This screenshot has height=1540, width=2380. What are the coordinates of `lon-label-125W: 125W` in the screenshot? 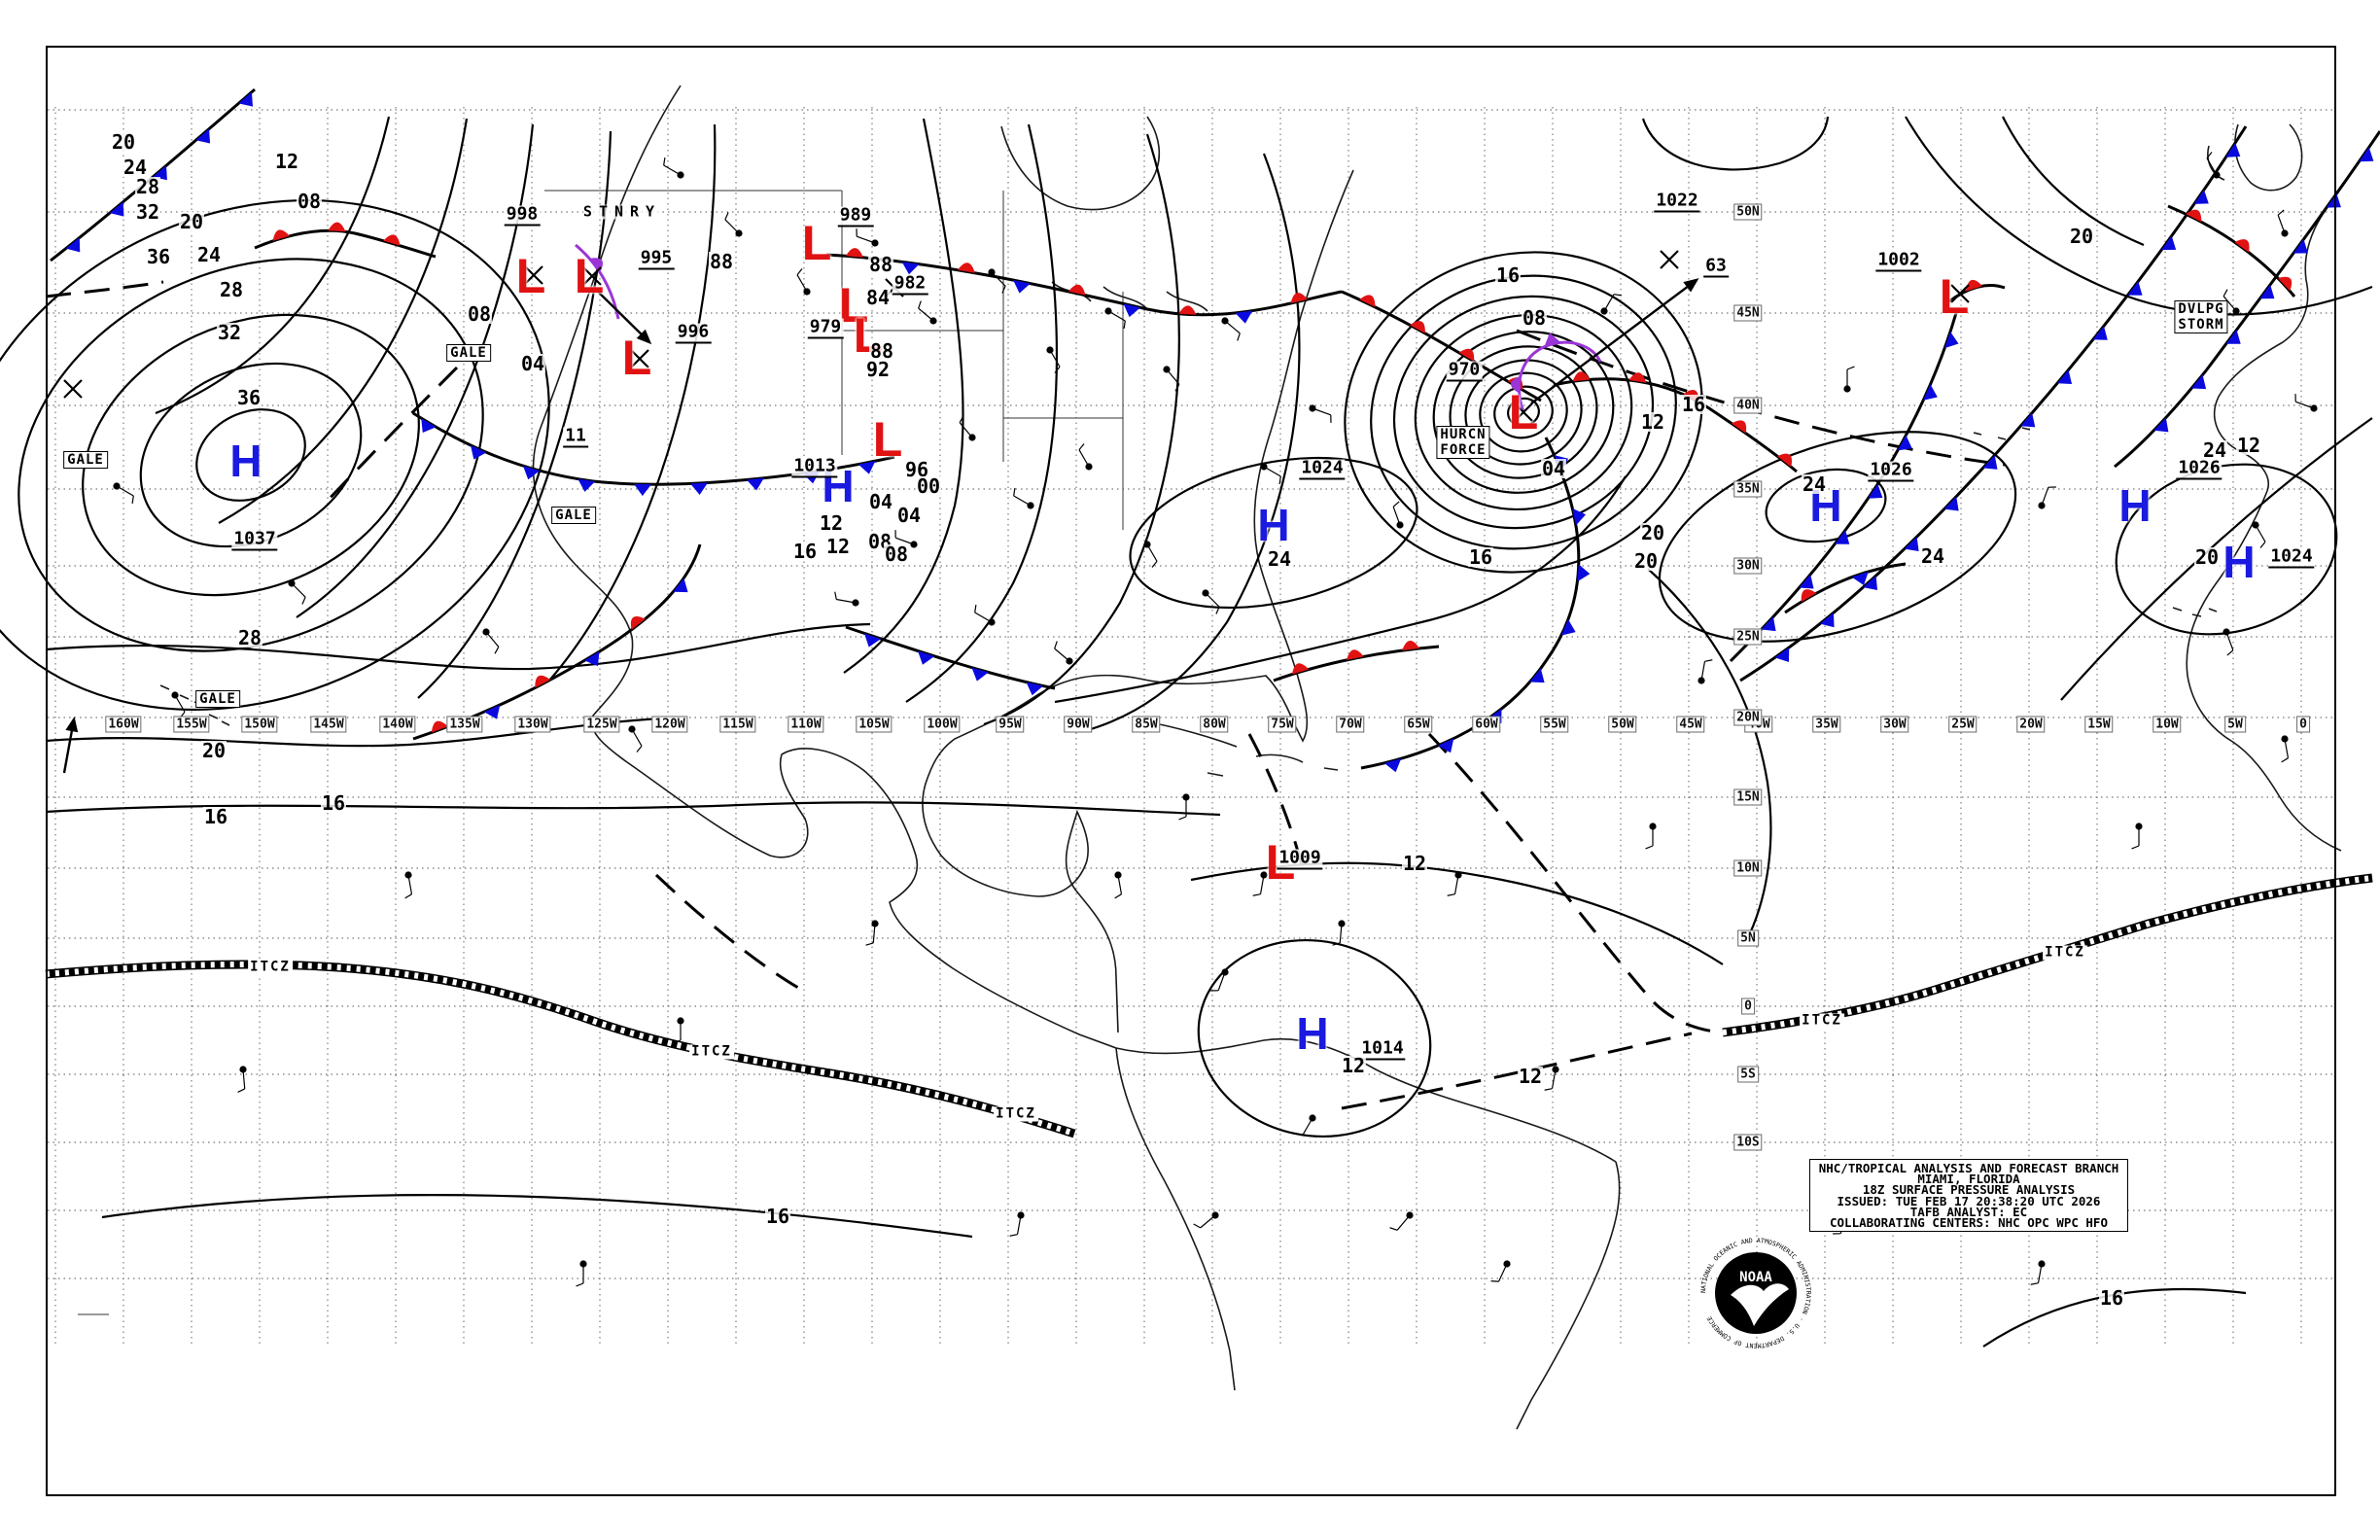 It's located at (601, 724).